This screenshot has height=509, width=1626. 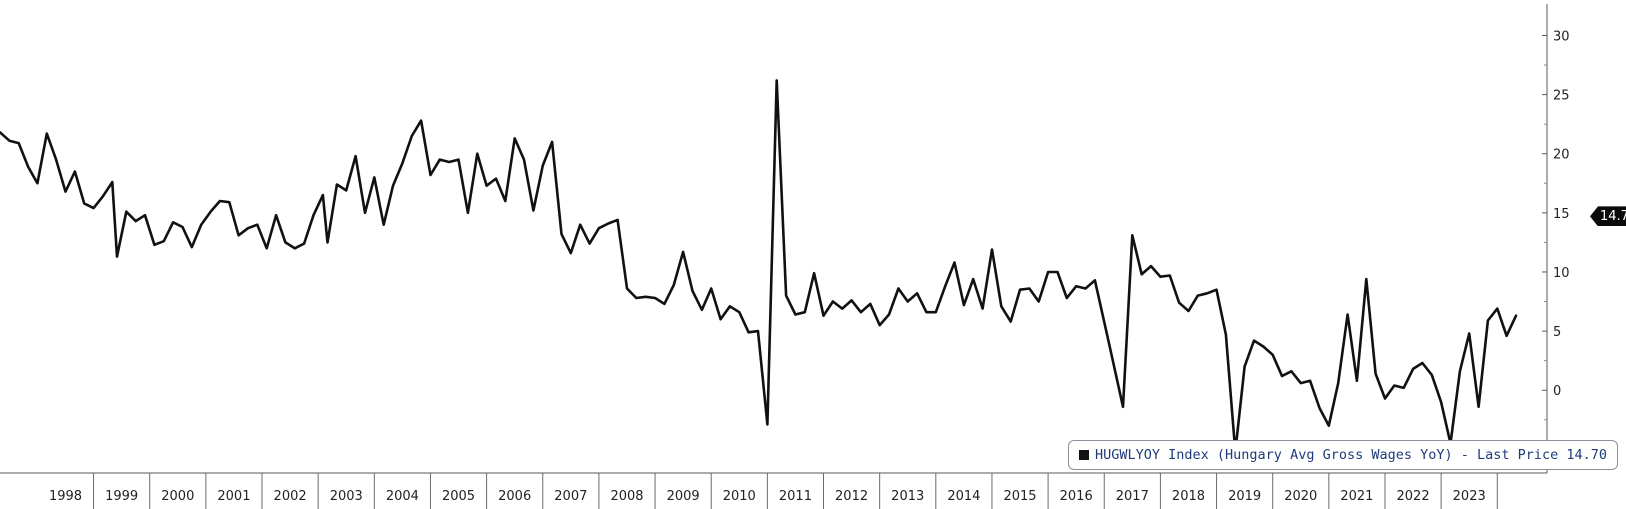 What do you see at coordinates (626, 496) in the screenshot?
I see `x-tick-label: 2008` at bounding box center [626, 496].